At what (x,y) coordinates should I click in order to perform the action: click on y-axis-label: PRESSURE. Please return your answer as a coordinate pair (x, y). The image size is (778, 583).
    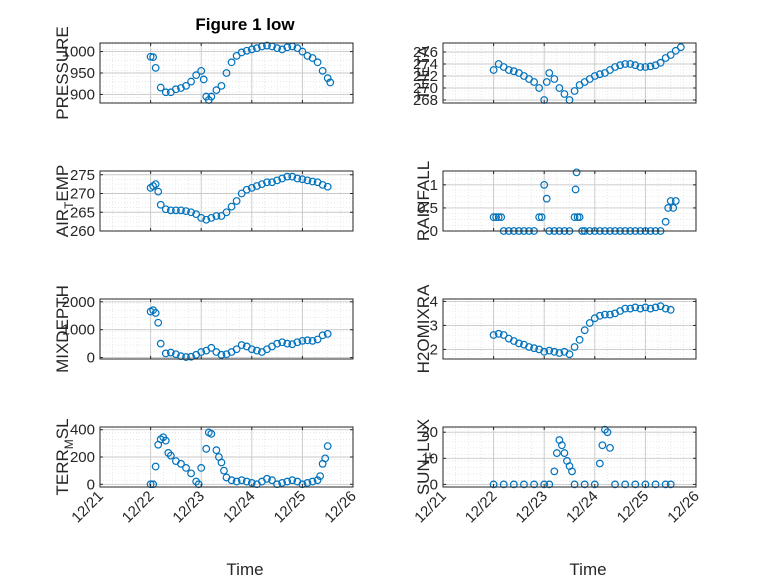
    Looking at the image, I should click on (62, 73).